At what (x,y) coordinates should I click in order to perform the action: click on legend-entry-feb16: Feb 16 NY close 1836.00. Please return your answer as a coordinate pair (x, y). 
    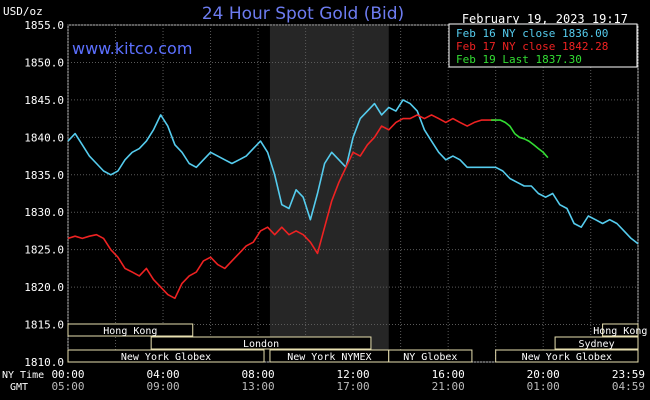
    Looking at the image, I should click on (532, 33).